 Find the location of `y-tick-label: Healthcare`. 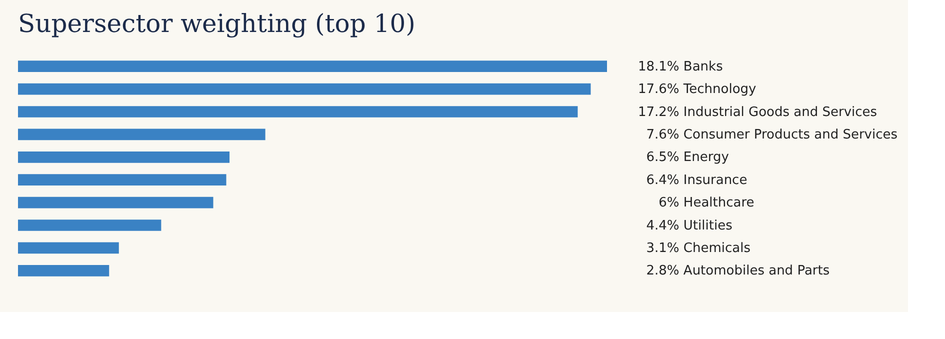

y-tick-label: Healthcare is located at coordinates (718, 203).